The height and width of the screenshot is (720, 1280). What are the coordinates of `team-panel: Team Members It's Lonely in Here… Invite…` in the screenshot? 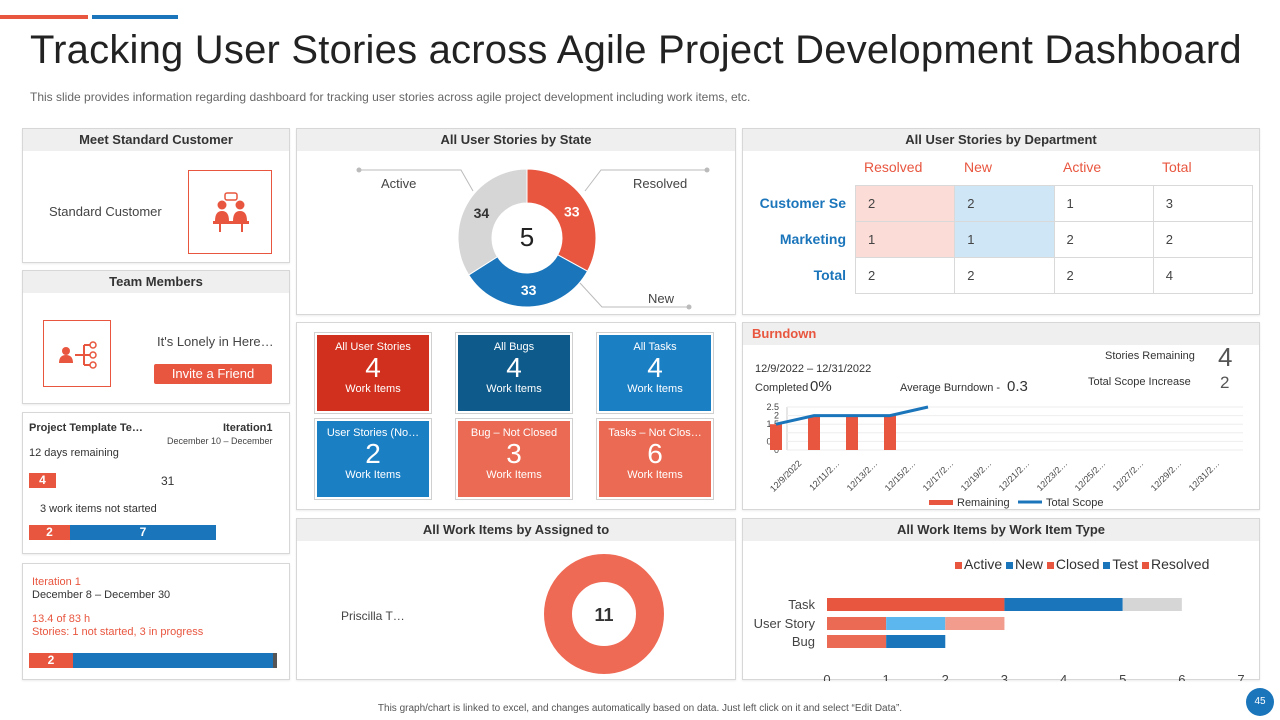 It's located at (156, 337).